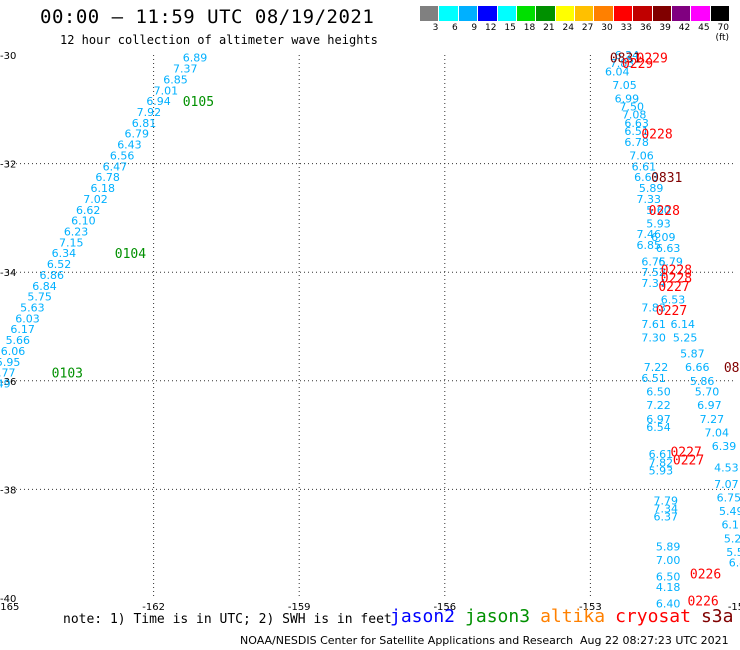 The height and width of the screenshot is (650, 740). What do you see at coordinates (661, 462) in the screenshot?
I see `swh-value-right-track: 7.82` at bounding box center [661, 462].